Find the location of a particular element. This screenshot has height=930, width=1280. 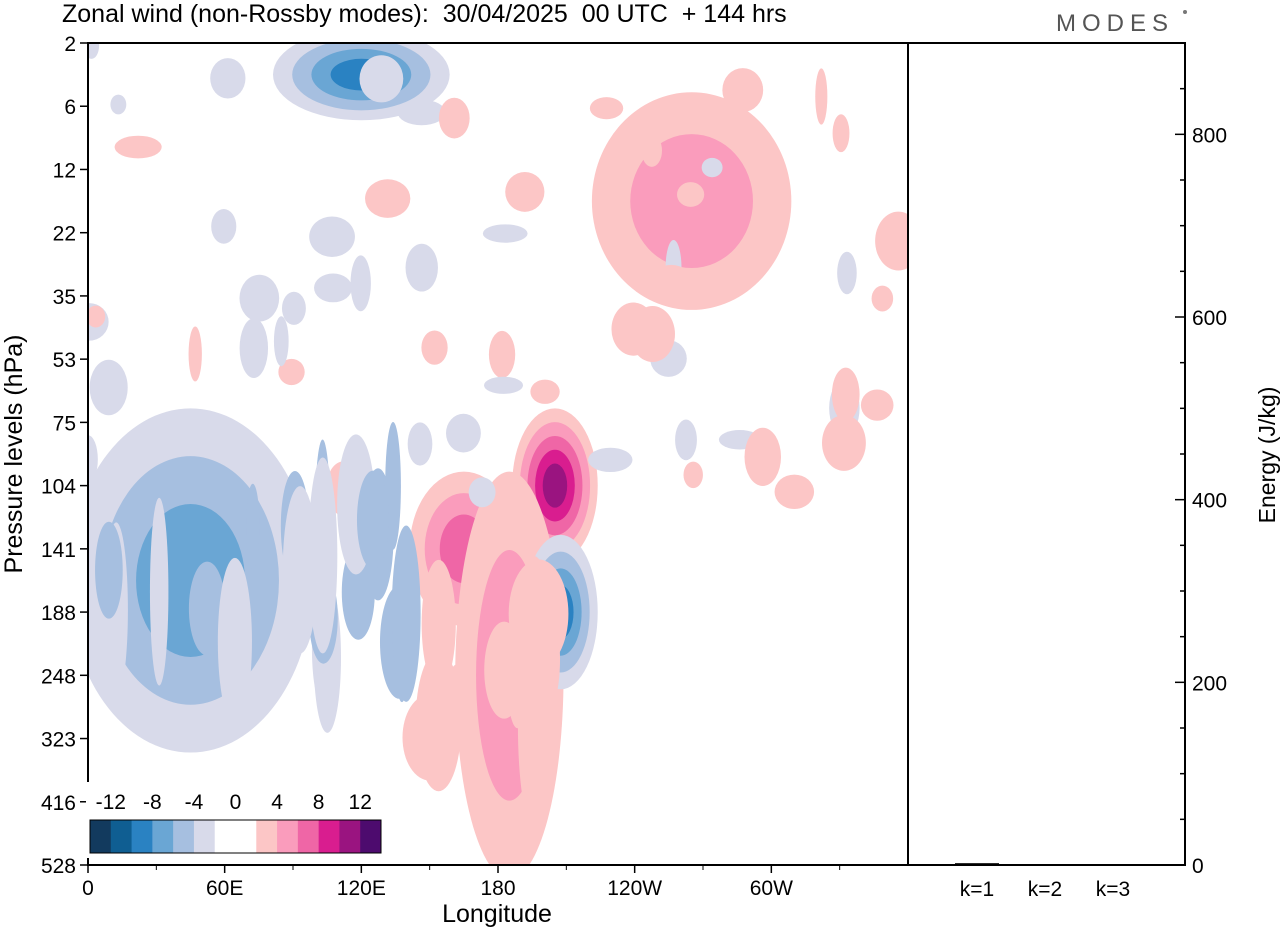

y-tick-label: 248 is located at coordinates (58, 676).